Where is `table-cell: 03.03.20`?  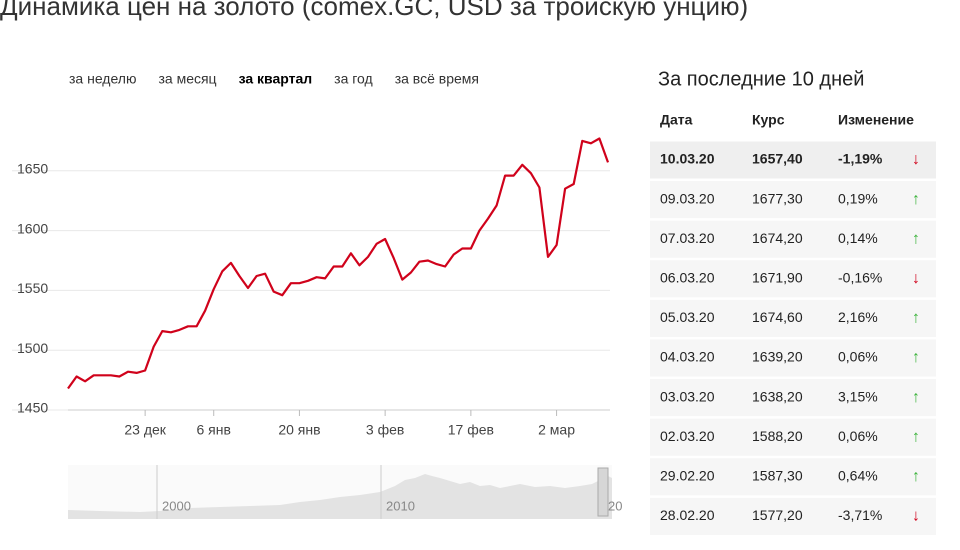
table-cell: 03.03.20 is located at coordinates (687, 396).